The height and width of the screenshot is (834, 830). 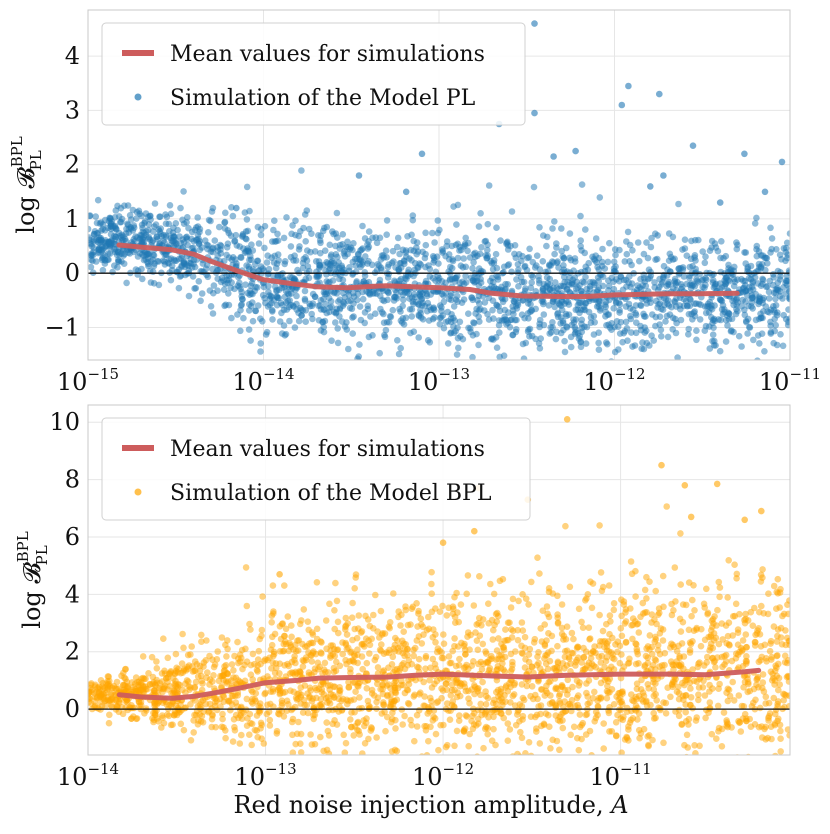 I want to click on x-tick-label: 10−15, so click(x=88, y=380).